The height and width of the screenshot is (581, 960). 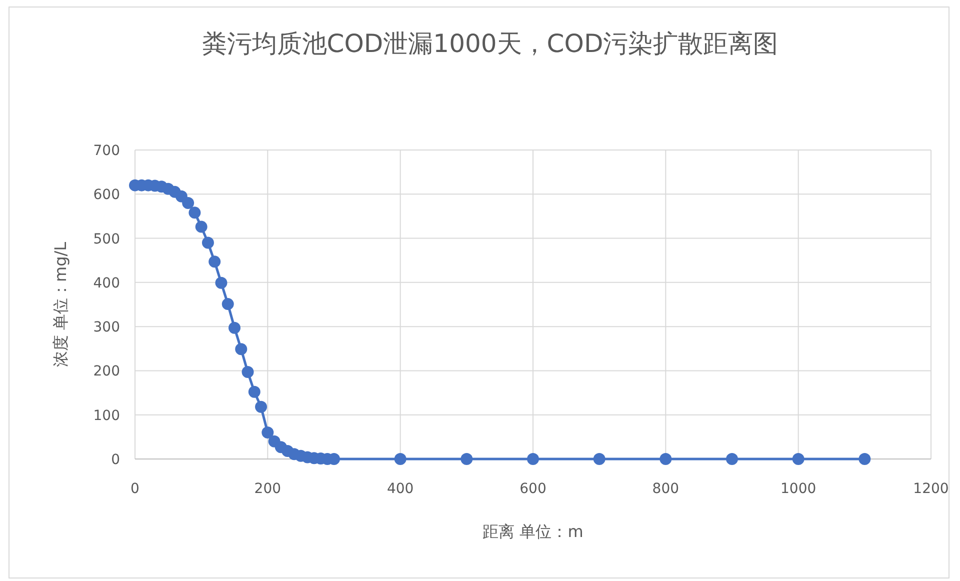 I want to click on y-tick-label: 100, so click(x=106, y=416).